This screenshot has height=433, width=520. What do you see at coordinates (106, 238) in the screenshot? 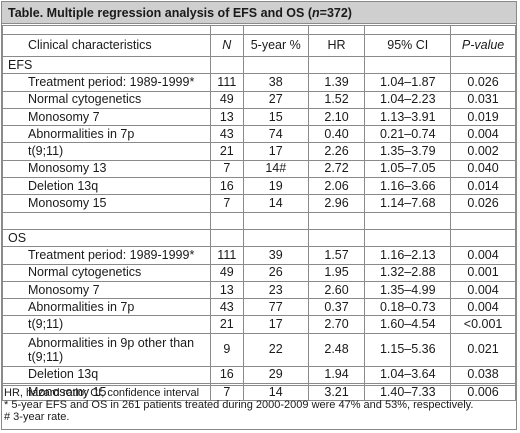
I see `section-label-os: OS` at bounding box center [106, 238].